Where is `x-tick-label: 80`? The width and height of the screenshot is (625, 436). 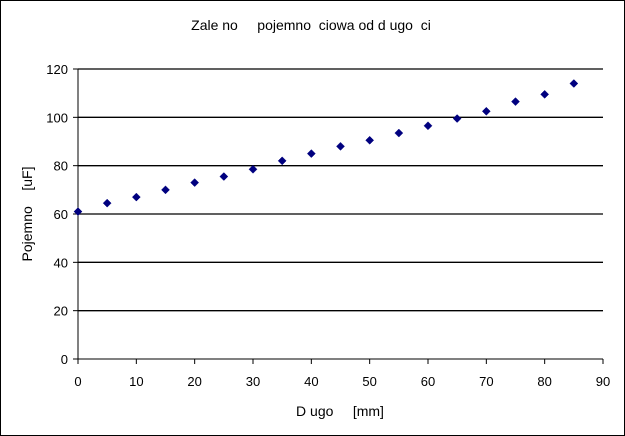
x-tick-label: 80 is located at coordinates (544, 381).